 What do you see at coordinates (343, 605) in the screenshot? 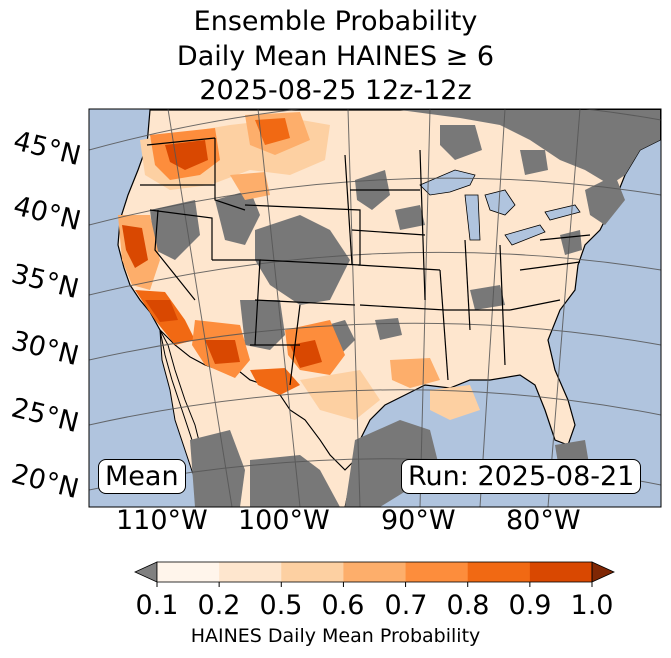
I see `colorbar-tick-label: 0.6` at bounding box center [343, 605].